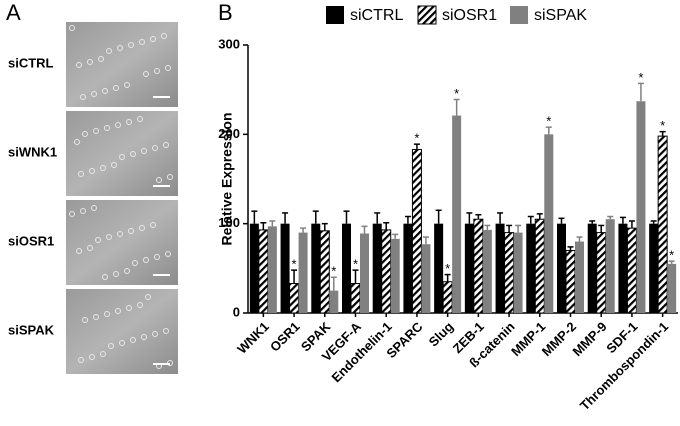 This screenshot has height=426, width=680. I want to click on legend-label: siCTRL, so click(376, 15).